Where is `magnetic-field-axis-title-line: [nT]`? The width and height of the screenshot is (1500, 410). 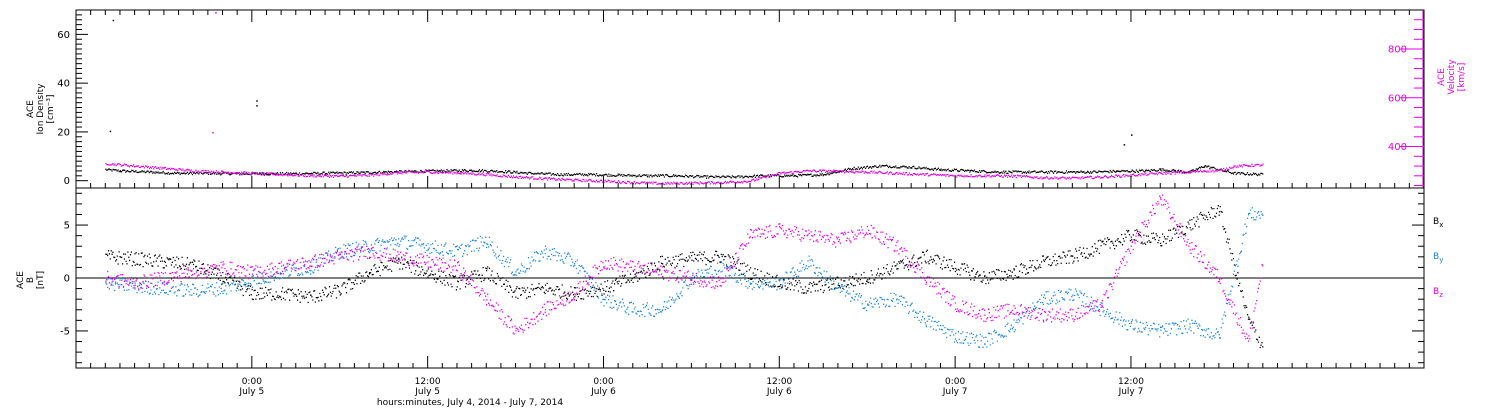 magnetic-field-axis-title-line: [nT] is located at coordinates (41, 280).